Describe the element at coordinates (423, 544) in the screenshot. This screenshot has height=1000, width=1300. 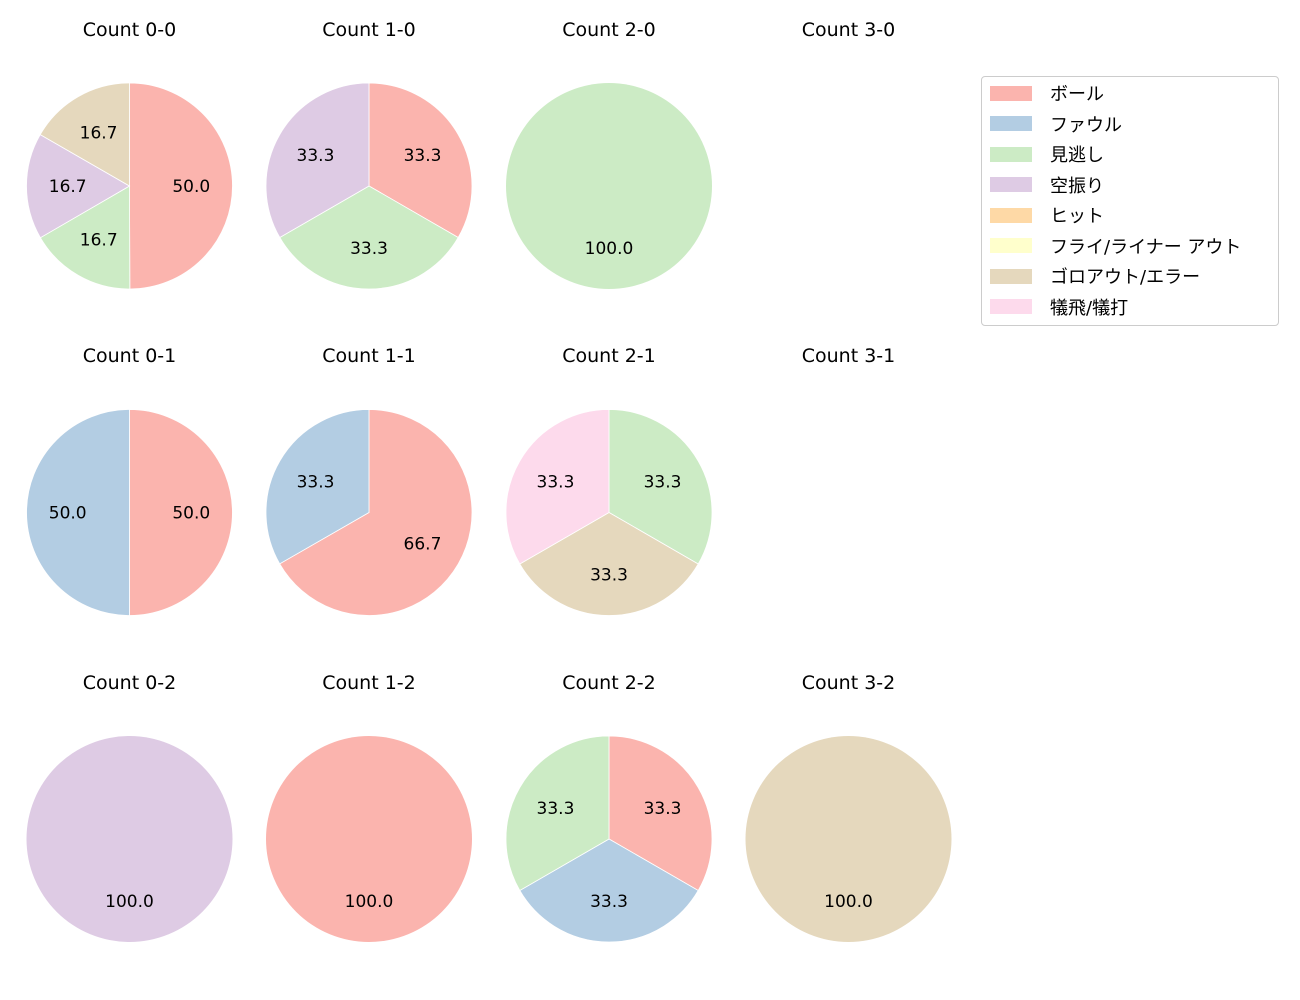
I see `slice-label: 66.7` at that location.